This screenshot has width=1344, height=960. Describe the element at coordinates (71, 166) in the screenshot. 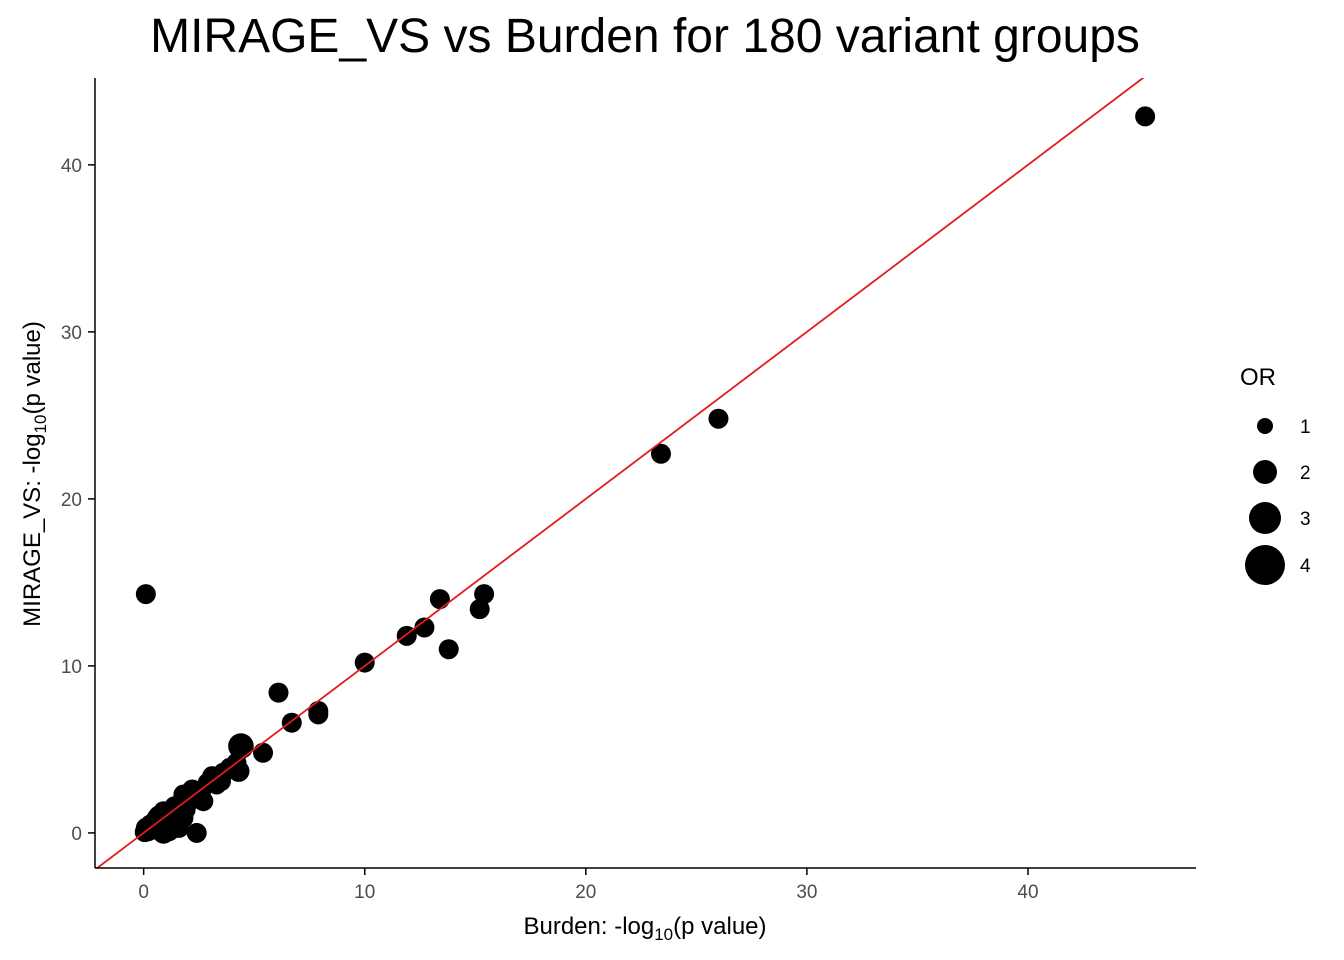

I see `y-tick-label-40: 40` at that location.